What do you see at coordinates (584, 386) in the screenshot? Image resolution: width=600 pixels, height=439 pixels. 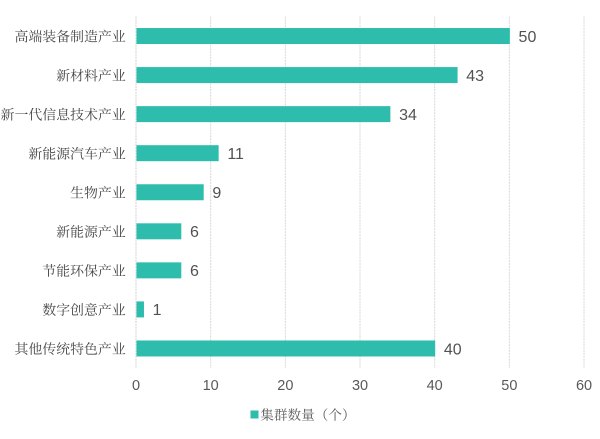 I see `svg-text: 60` at bounding box center [584, 386].